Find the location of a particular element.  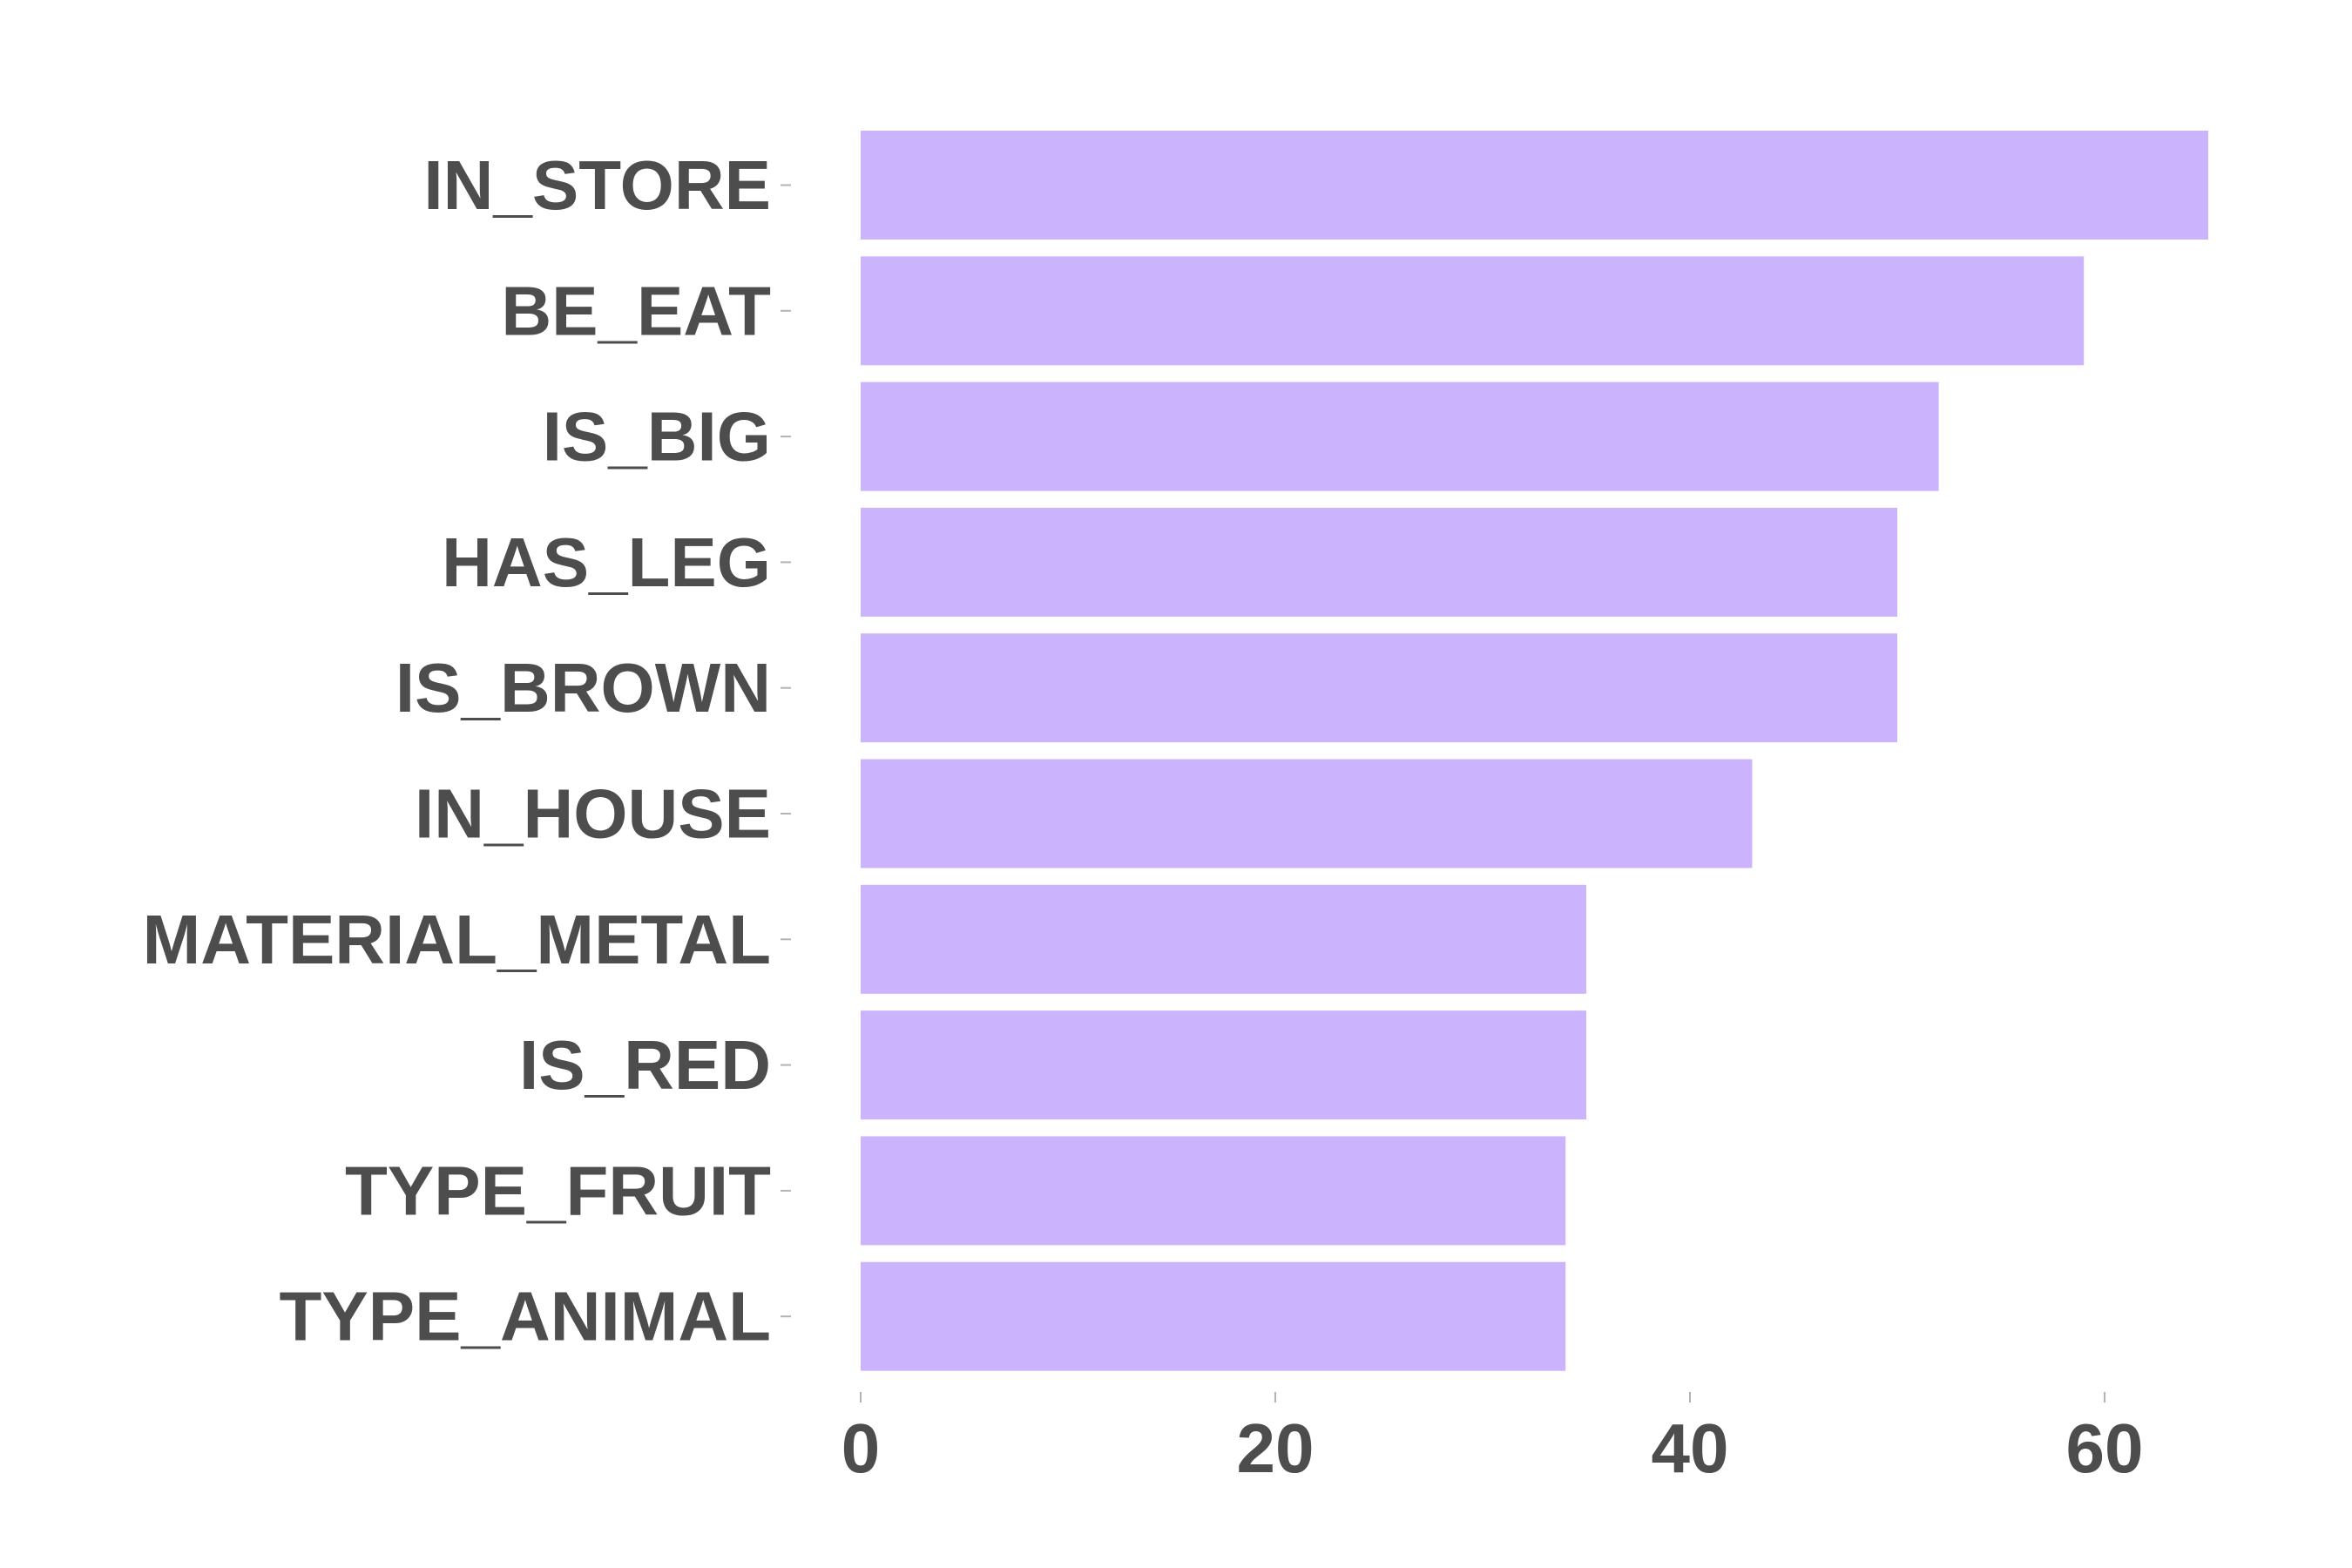

bar-has-leg is located at coordinates (1379, 562).